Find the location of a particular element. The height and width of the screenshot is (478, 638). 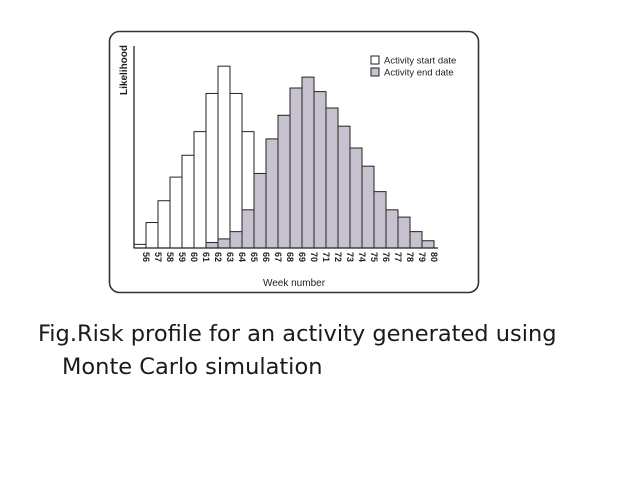

legend: Activity start date Activity end date is located at coordinates (413, 67).